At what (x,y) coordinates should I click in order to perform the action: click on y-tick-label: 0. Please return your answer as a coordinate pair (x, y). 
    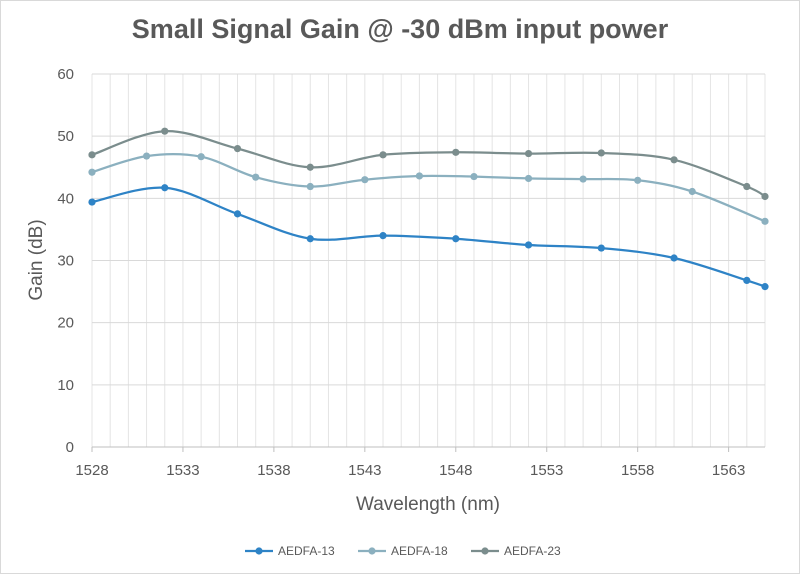
    Looking at the image, I should click on (70, 447).